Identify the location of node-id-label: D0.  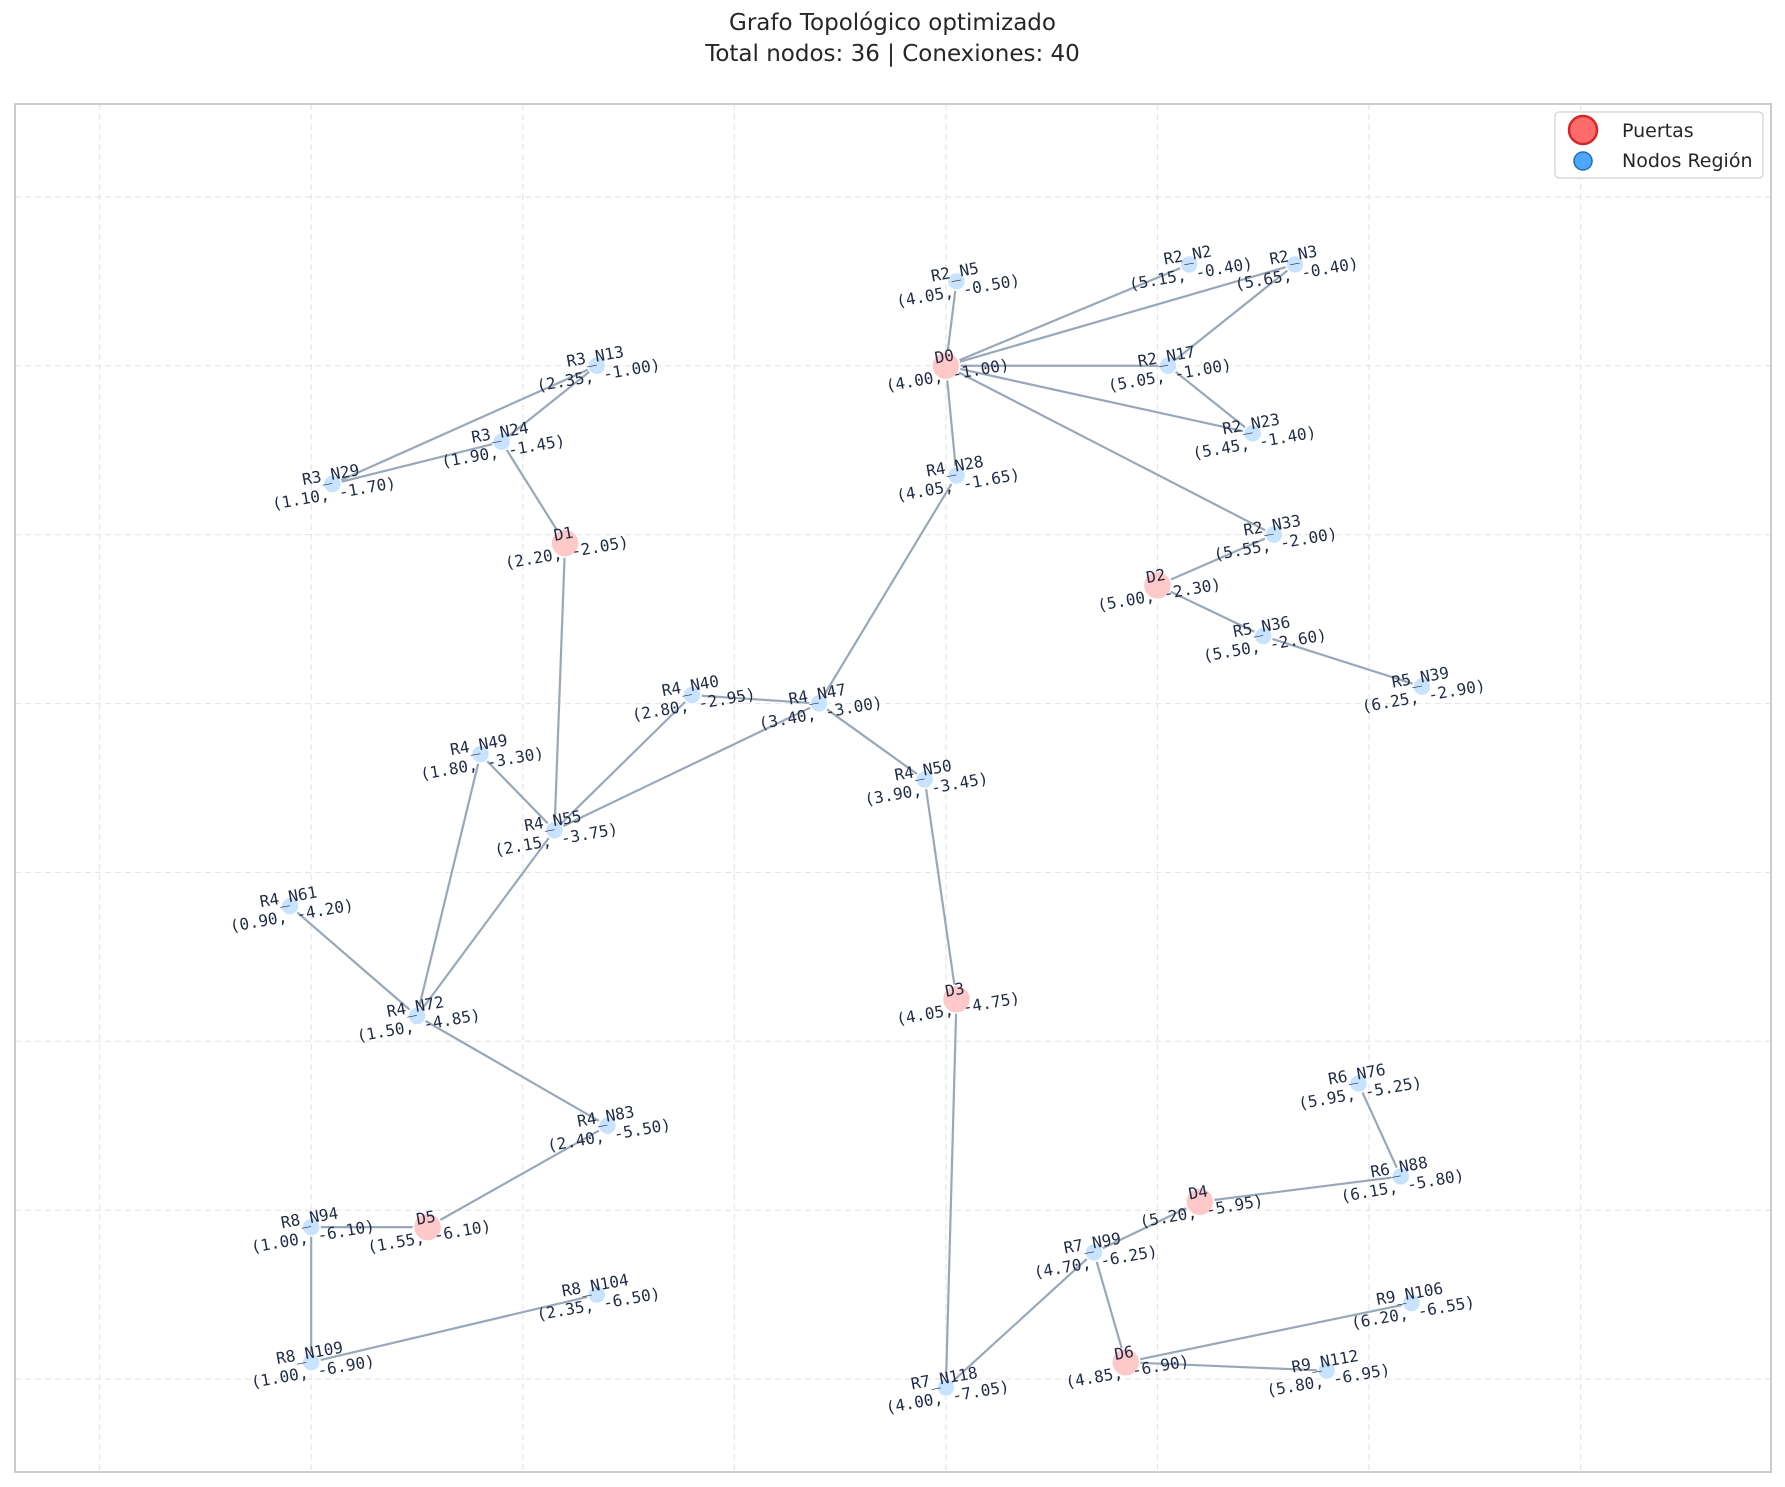
(944, 356).